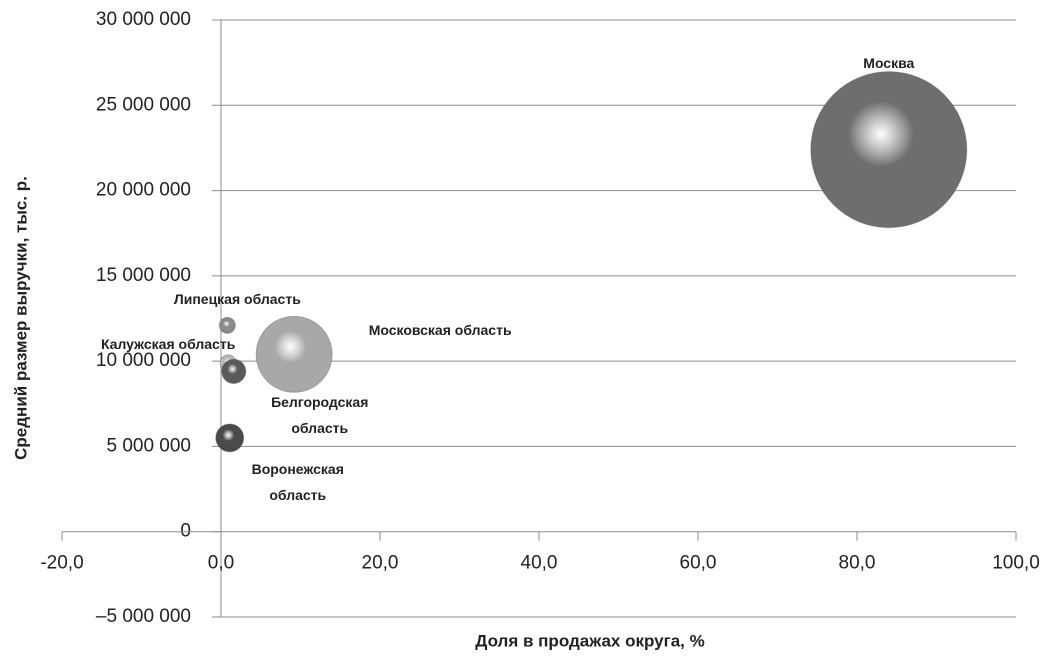 This screenshot has height=657, width=1050. Describe the element at coordinates (148, 445) in the screenshot. I see `y-tick-label: 5 000 000` at that location.